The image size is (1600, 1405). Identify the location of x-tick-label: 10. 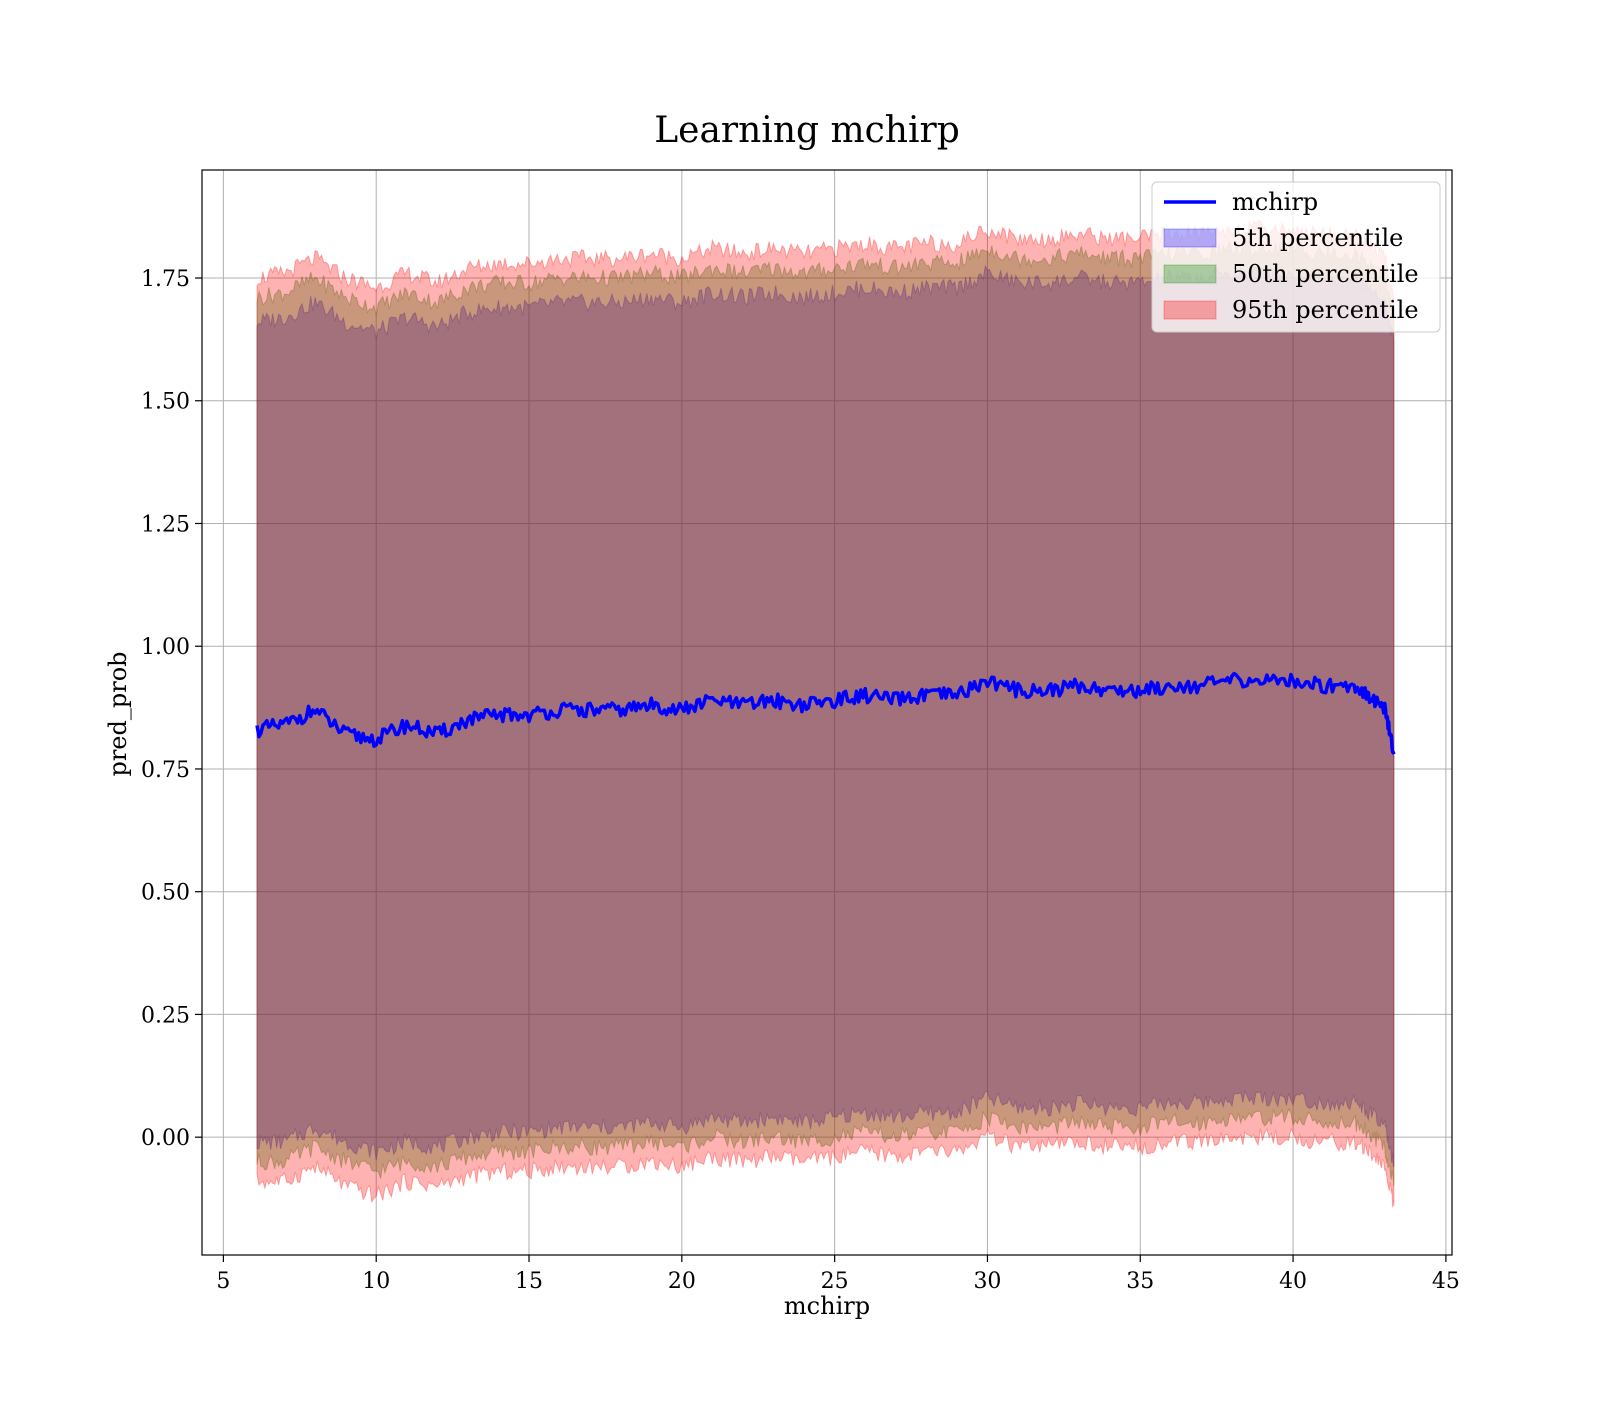
(376, 1281).